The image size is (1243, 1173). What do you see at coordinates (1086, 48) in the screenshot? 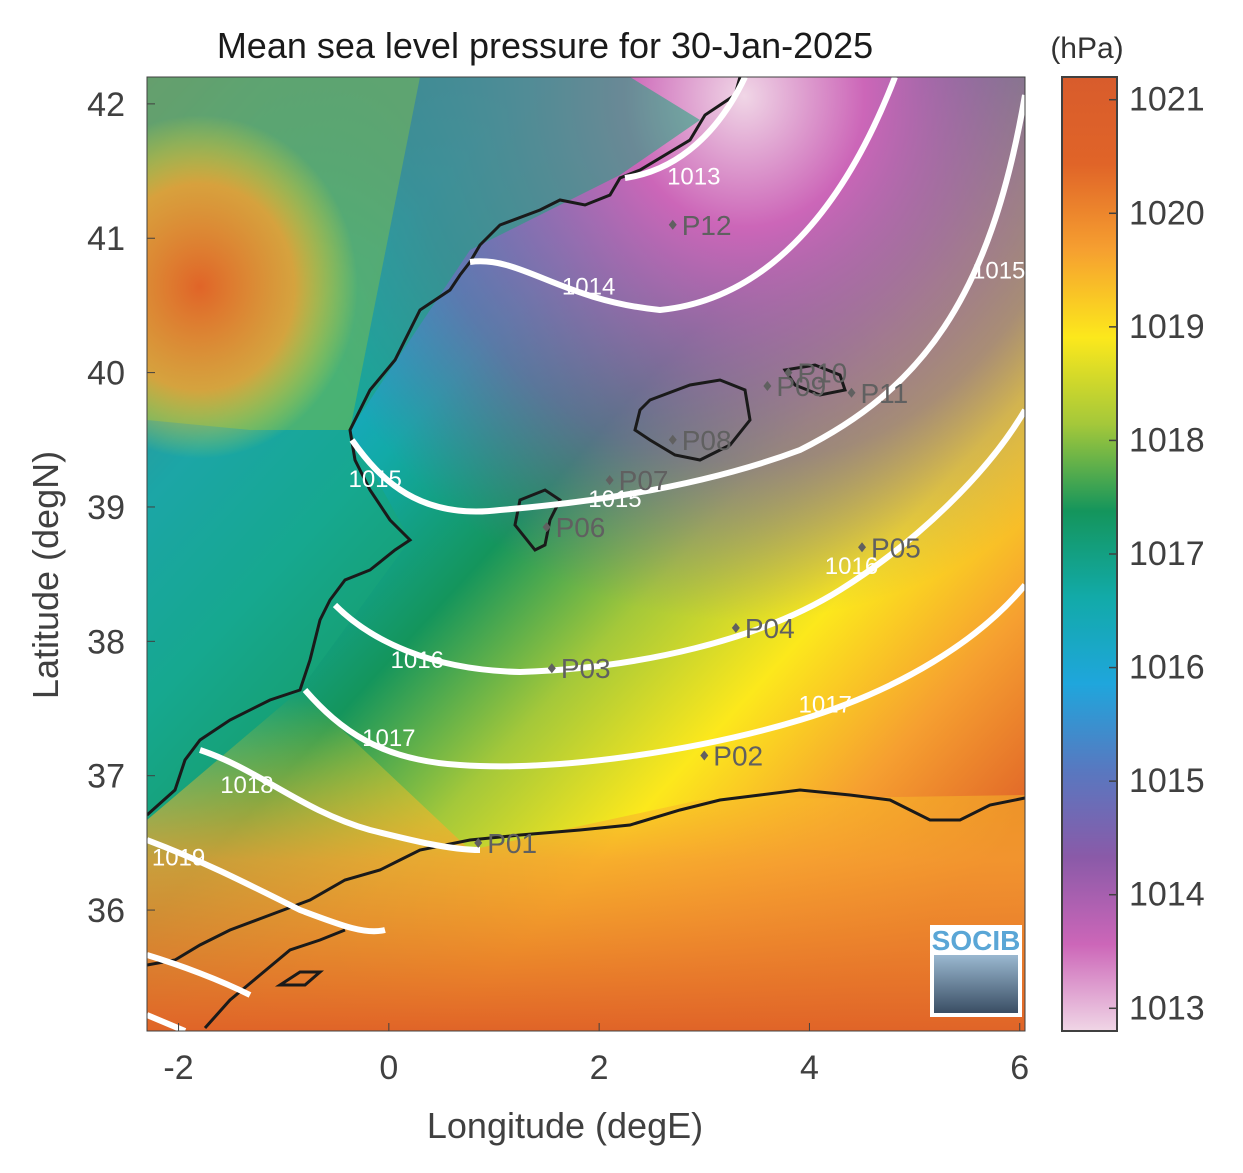
I see `colorbar-unit-label: (hPa)` at bounding box center [1086, 48].